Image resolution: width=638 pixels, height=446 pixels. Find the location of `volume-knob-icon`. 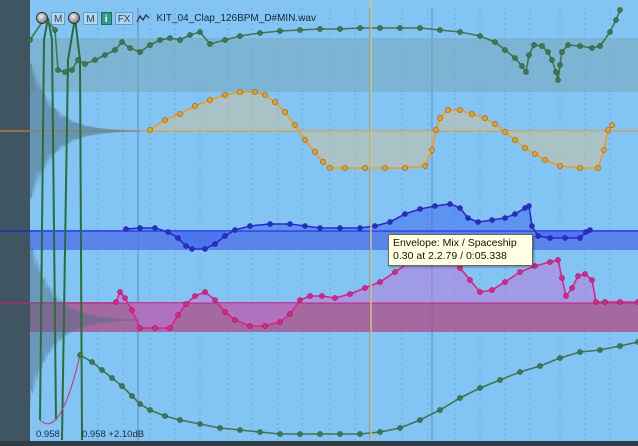

volume-knob-icon is located at coordinates (42, 18).